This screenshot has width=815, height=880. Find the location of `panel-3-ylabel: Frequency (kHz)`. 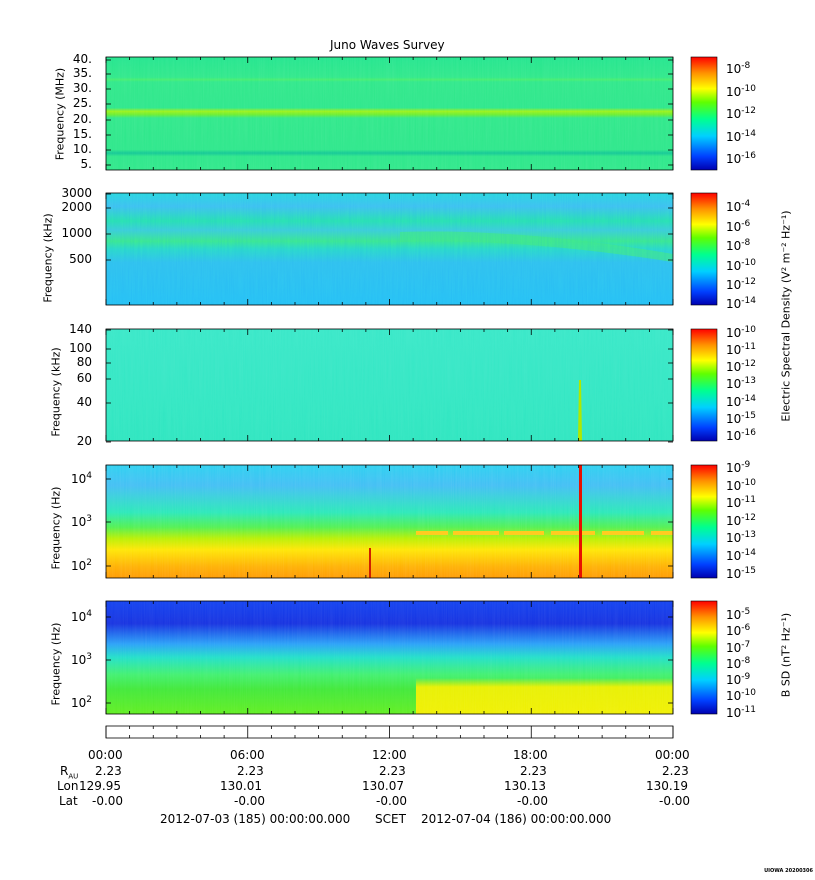

panel-3-ylabel: Frequency (kHz) is located at coordinates (56, 392).